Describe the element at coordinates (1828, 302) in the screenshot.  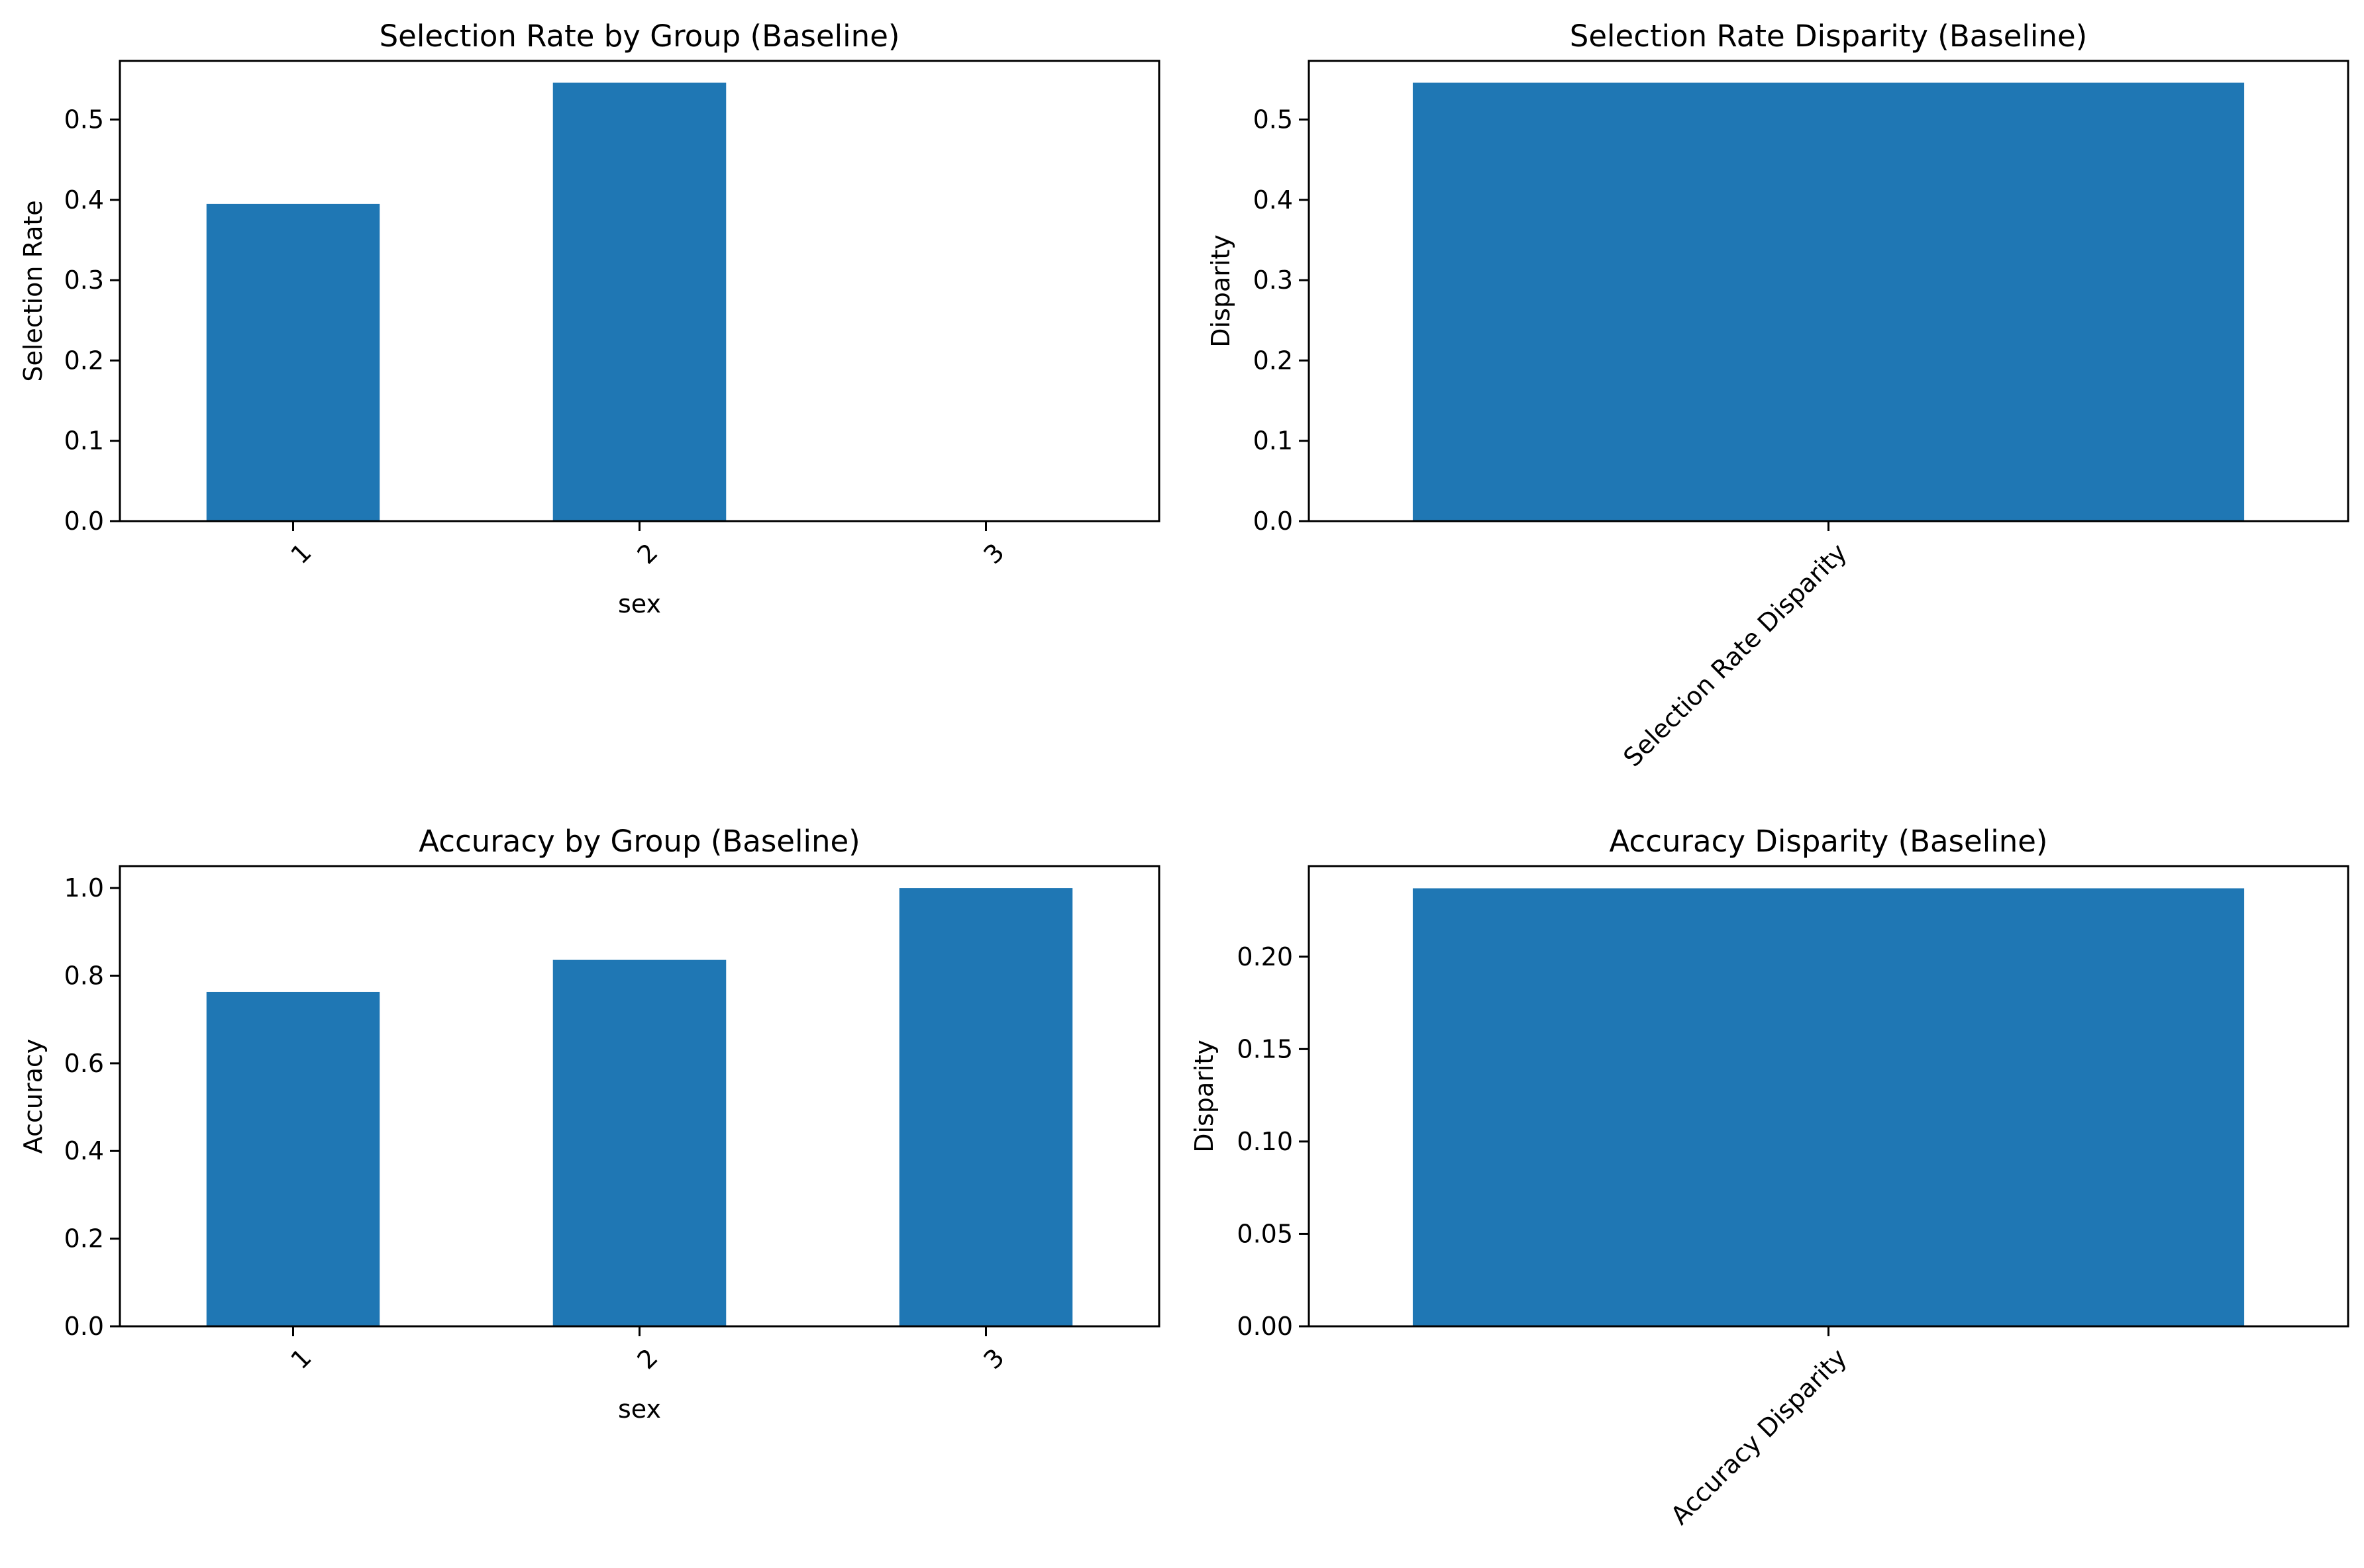
I see `bar-selection-rate-disparity` at that location.